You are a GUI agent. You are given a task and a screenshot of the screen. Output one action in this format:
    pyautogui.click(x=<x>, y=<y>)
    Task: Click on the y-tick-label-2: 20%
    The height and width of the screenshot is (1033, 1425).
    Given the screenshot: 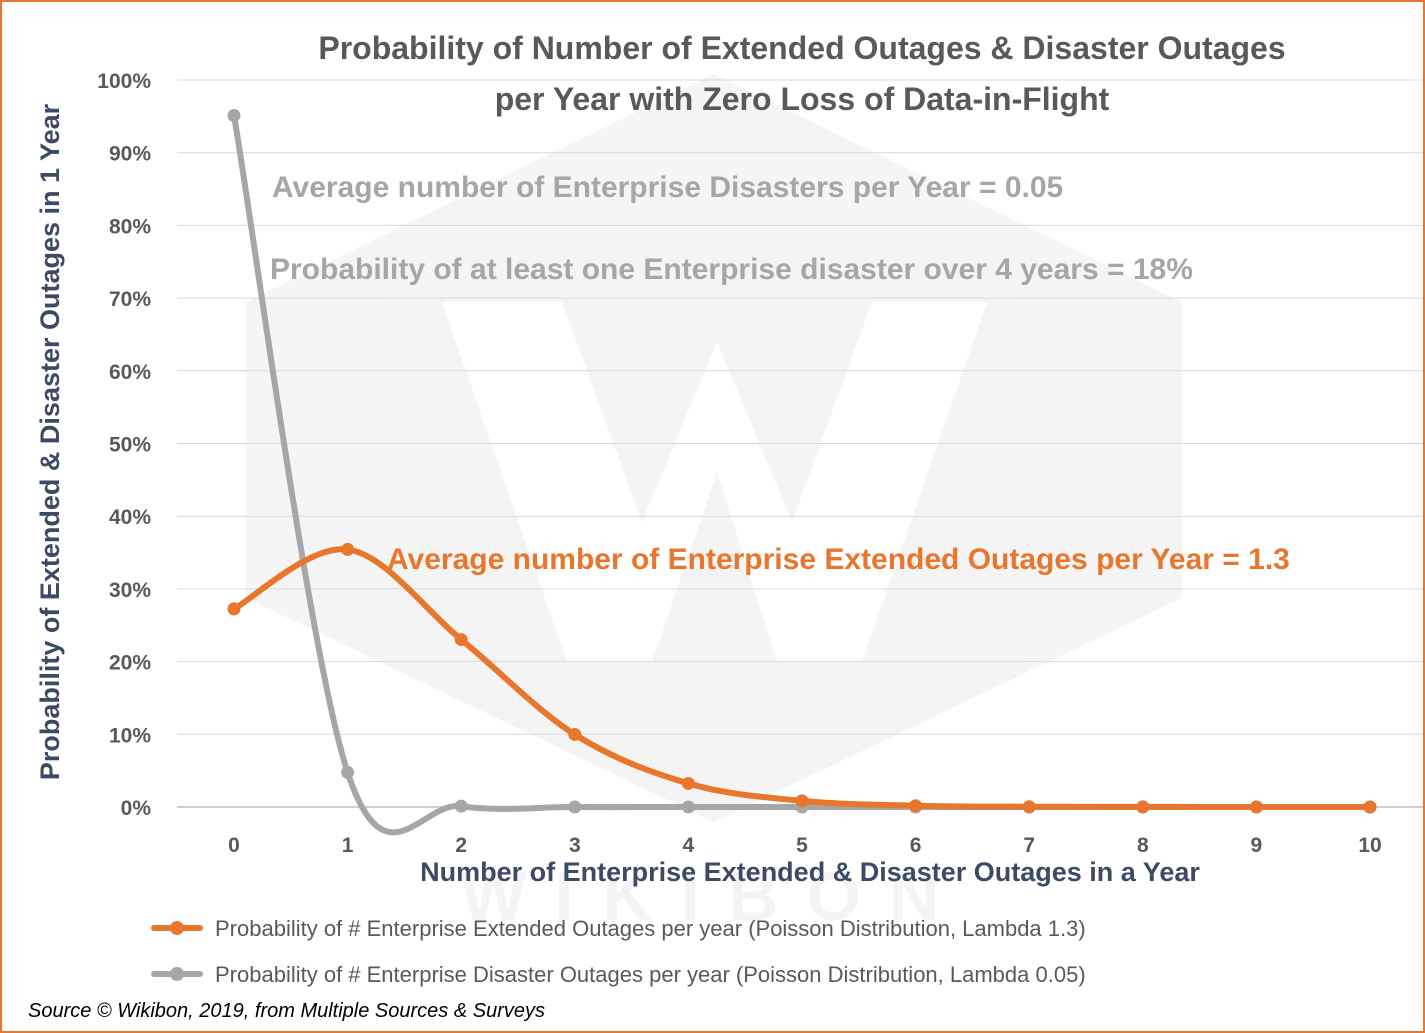 What is the action you would take?
    pyautogui.click(x=130, y=663)
    